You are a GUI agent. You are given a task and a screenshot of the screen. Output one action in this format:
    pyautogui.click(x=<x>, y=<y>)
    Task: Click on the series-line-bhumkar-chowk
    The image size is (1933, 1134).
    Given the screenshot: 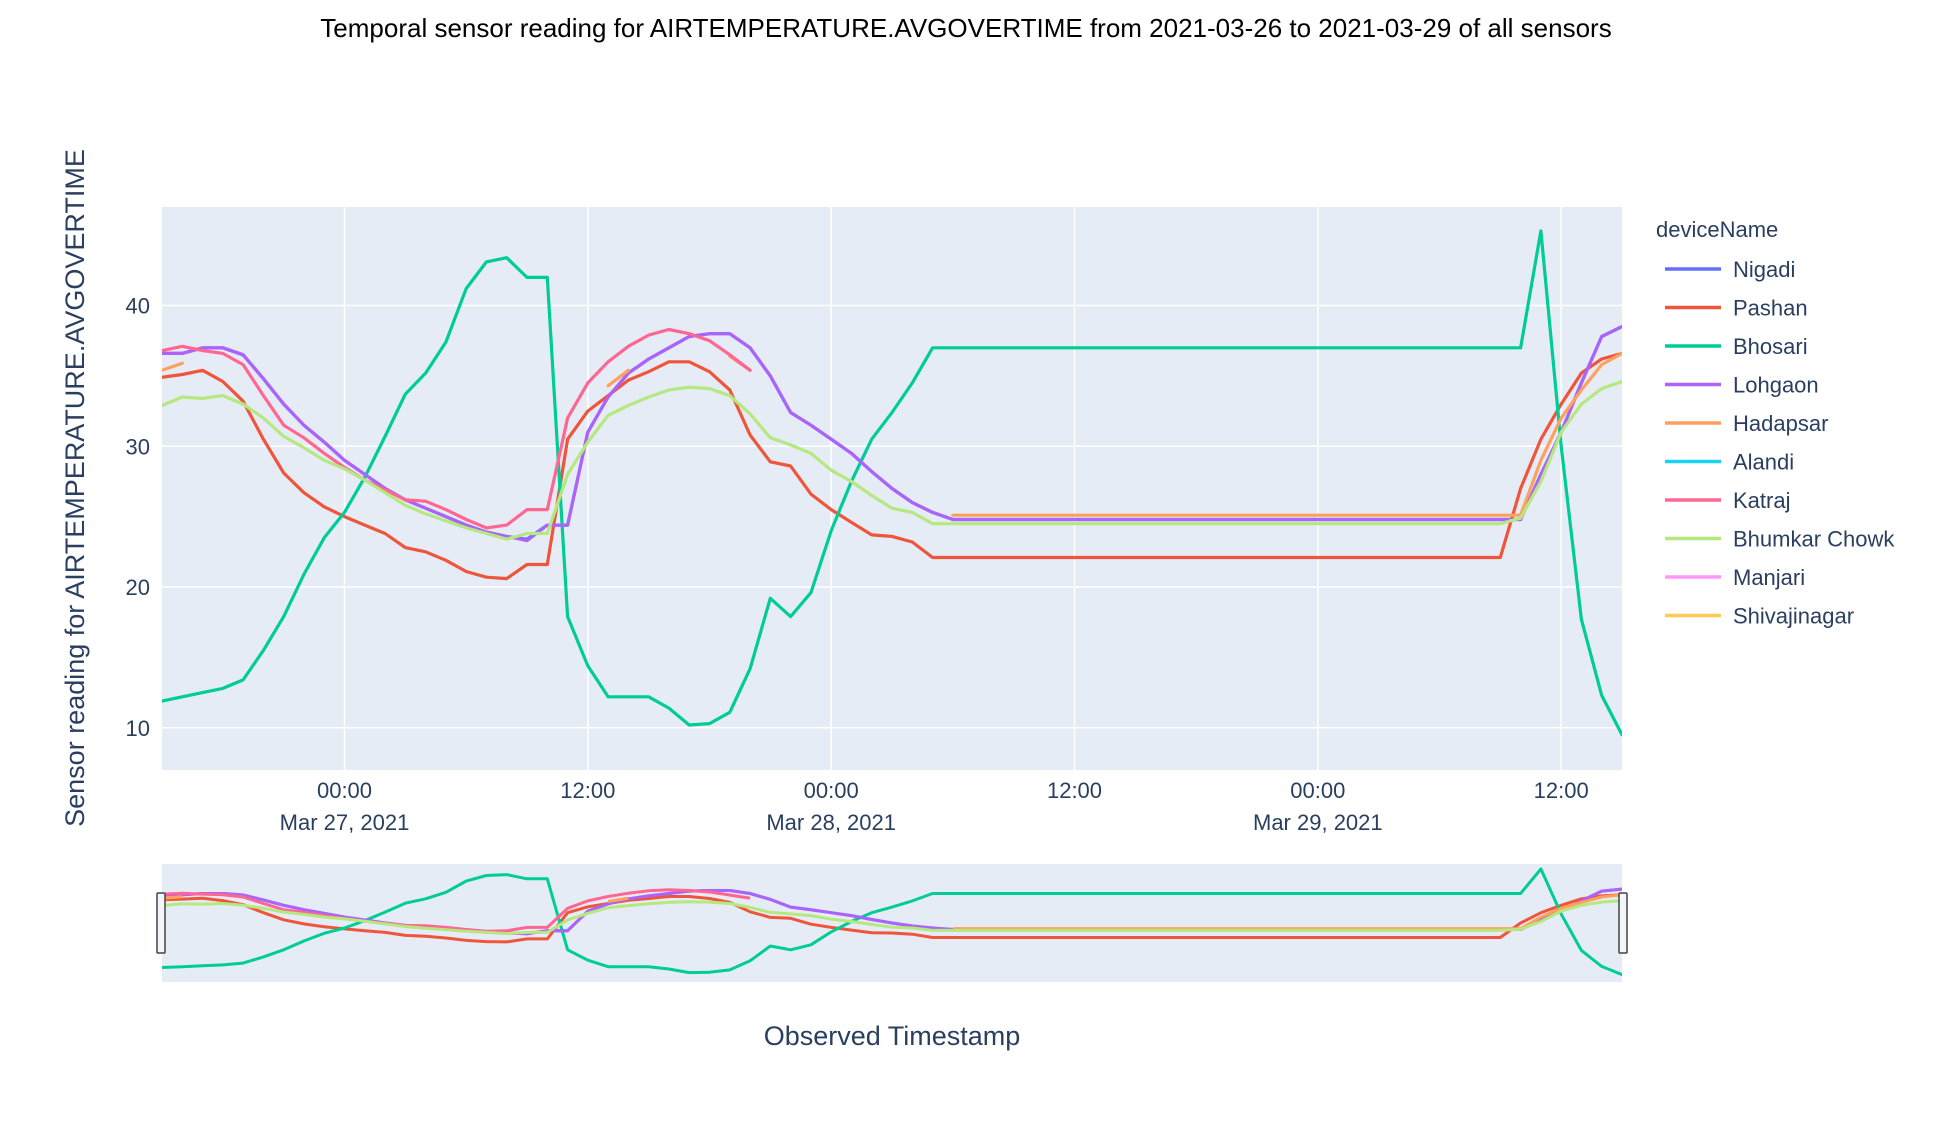 What is the action you would take?
    pyautogui.click(x=892, y=460)
    